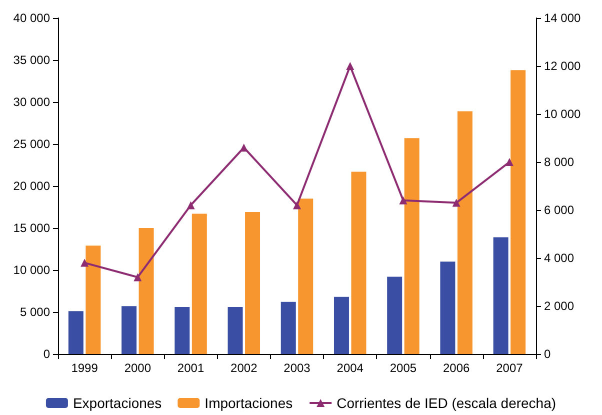  What do you see at coordinates (31, 228) in the screenshot?
I see `y-tick-label: 15 000` at bounding box center [31, 228].